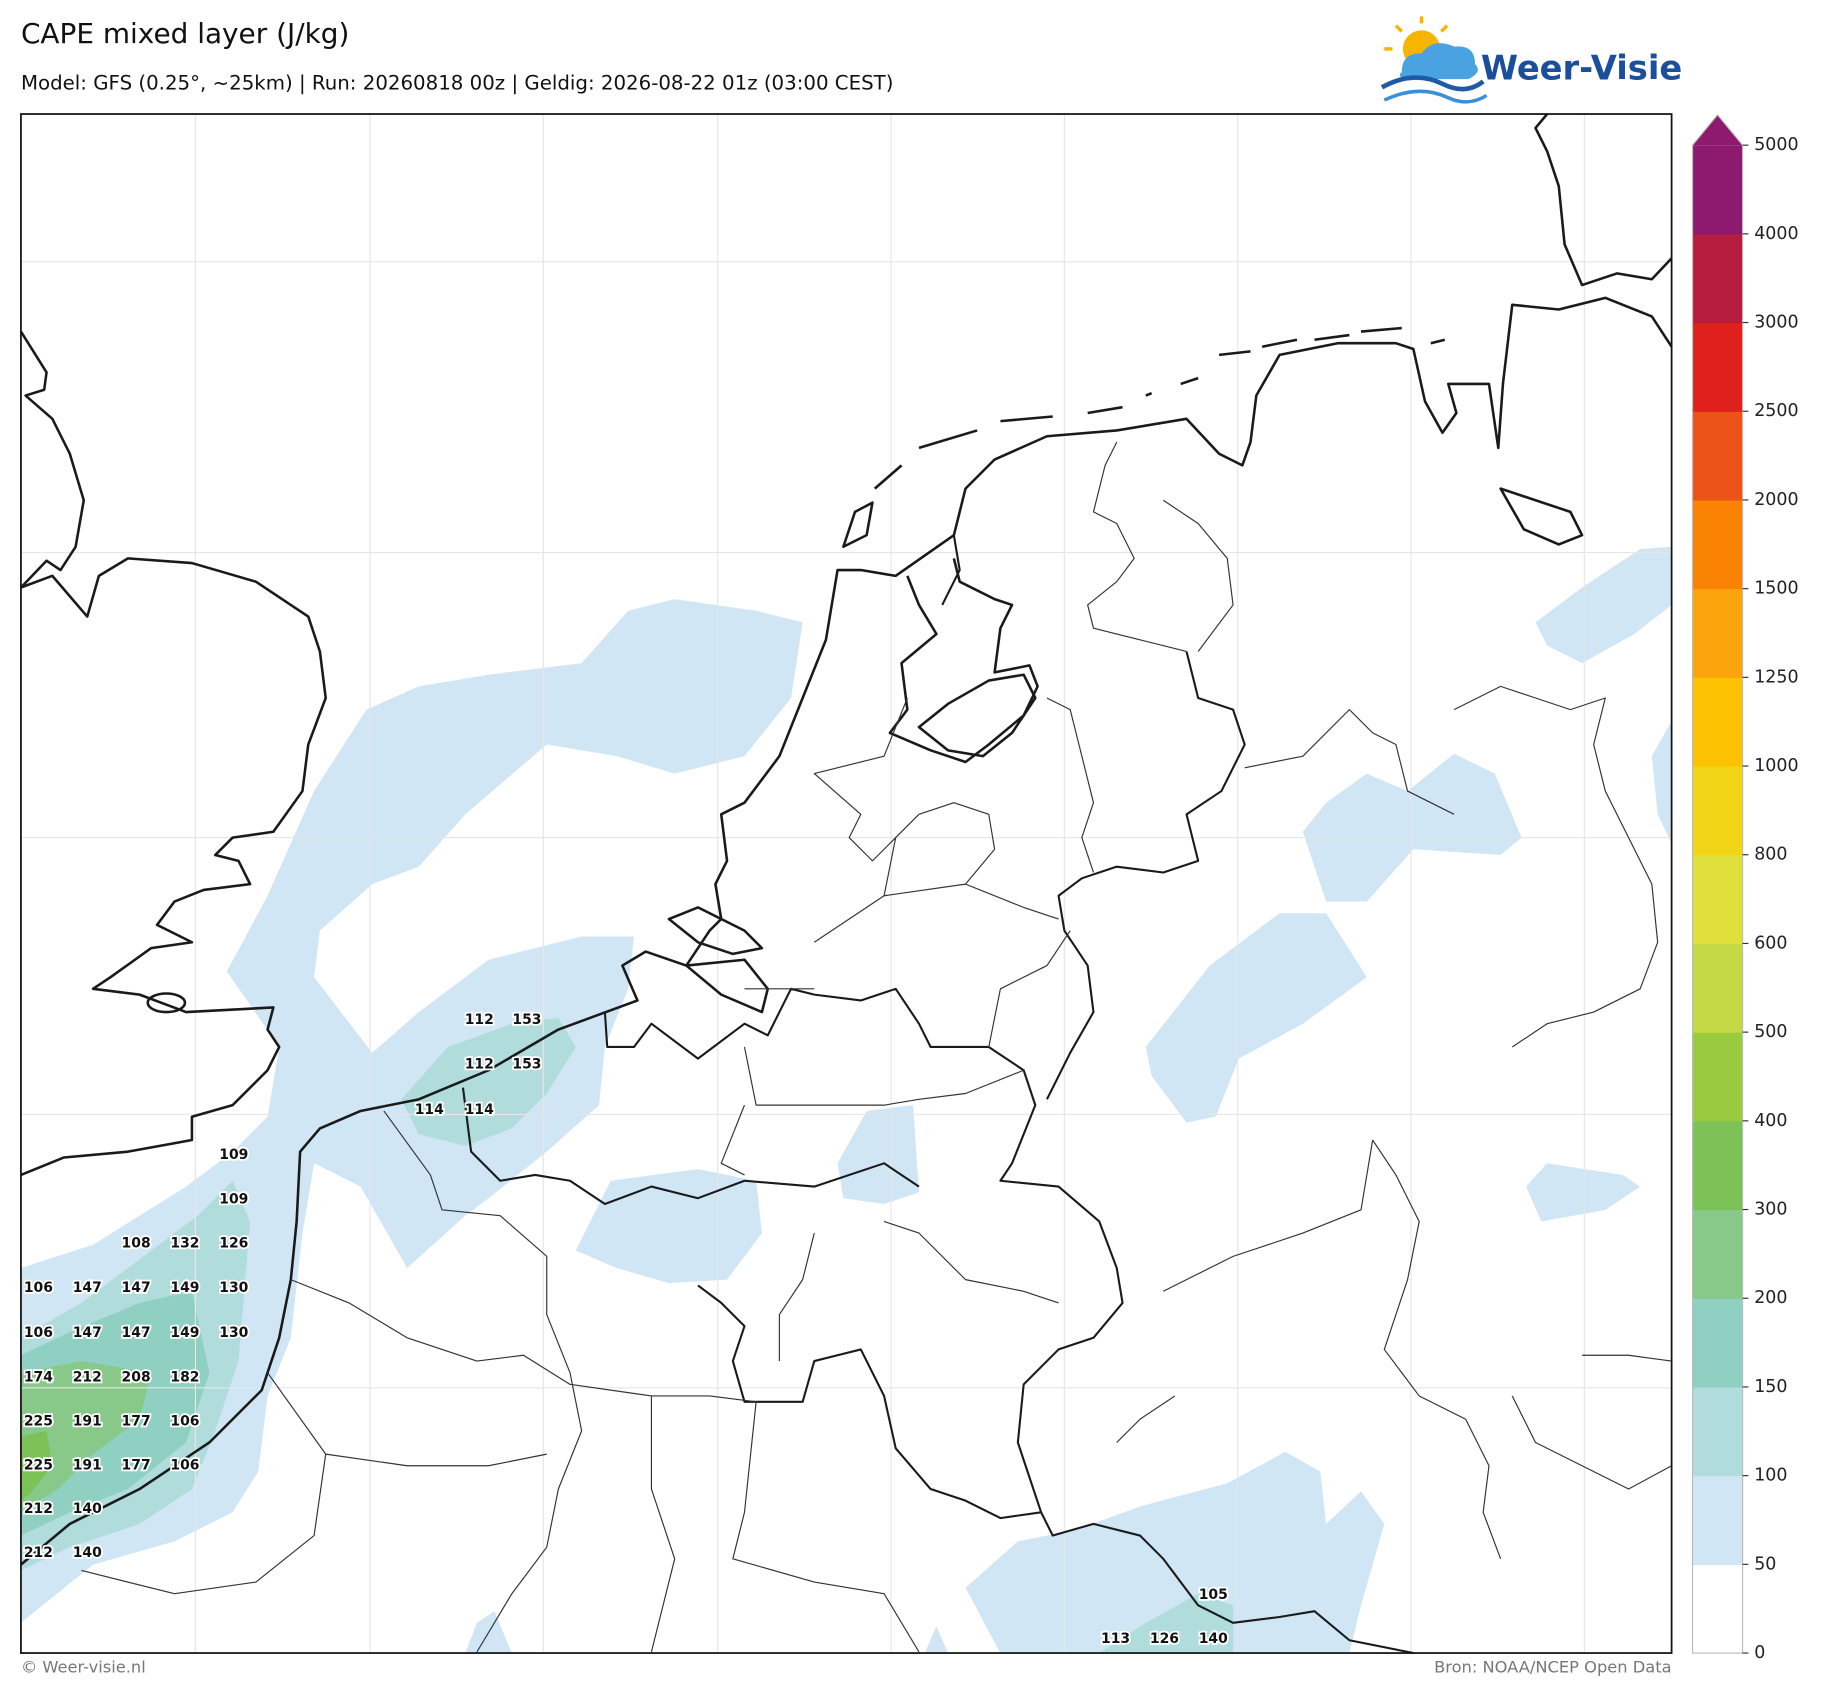  Describe the element at coordinates (1770, 855) in the screenshot. I see `colorbar-tick-label: 800` at that location.